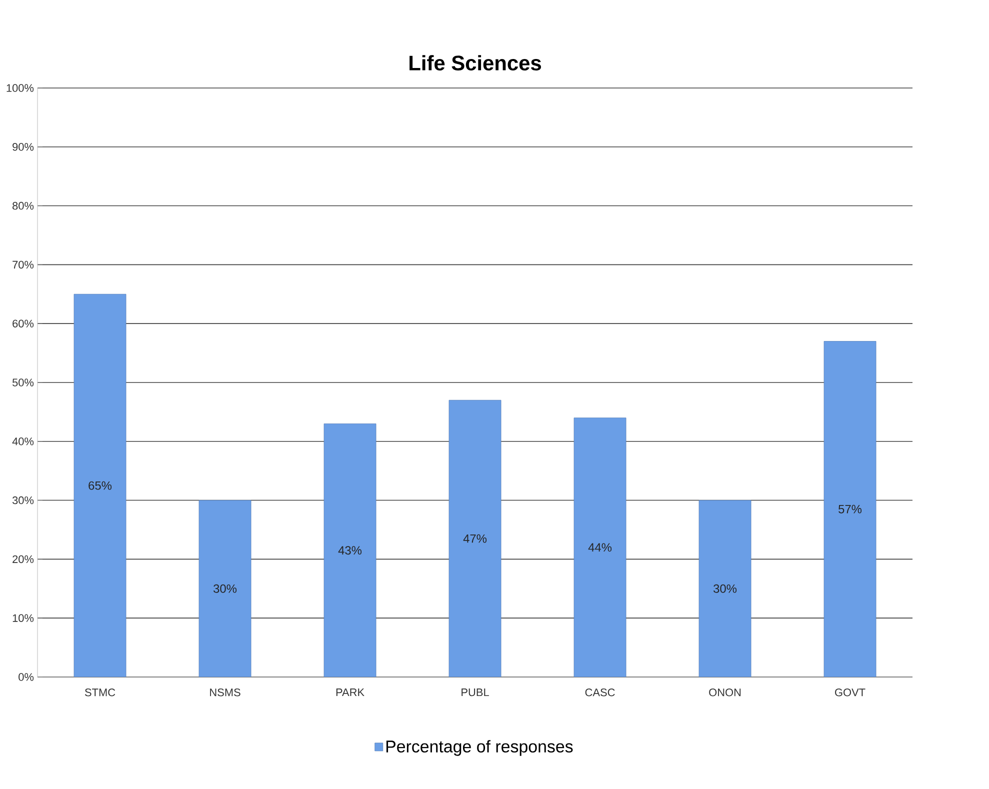 Image resolution: width=989 pixels, height=789 pixels. Describe the element at coordinates (475, 692) in the screenshot. I see `x-tick-label: PUBL` at that location.